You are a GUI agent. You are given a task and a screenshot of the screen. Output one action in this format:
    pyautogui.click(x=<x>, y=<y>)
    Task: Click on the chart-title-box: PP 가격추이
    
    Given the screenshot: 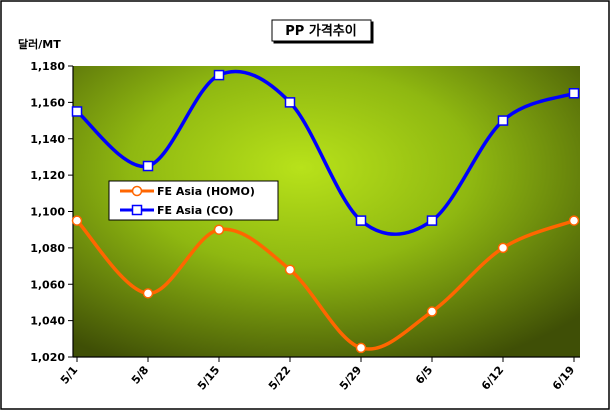 What is the action you would take?
    pyautogui.click(x=321, y=30)
    